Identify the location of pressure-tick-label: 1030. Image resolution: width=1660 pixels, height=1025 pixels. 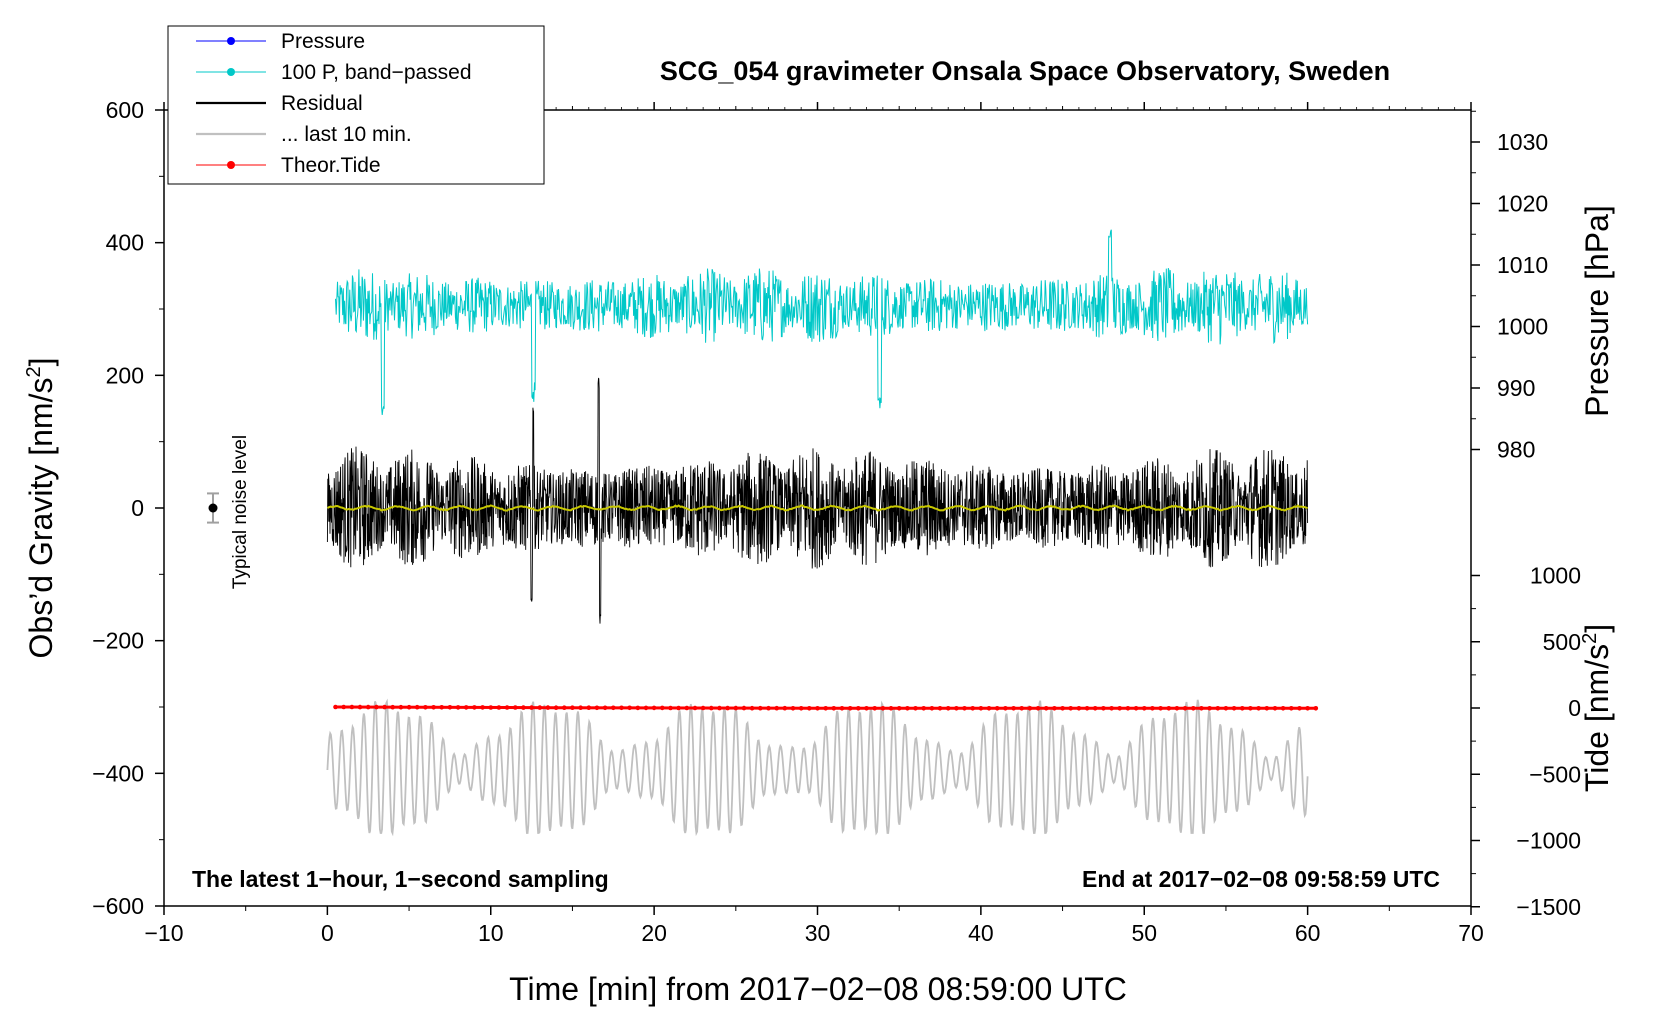
(1522, 142).